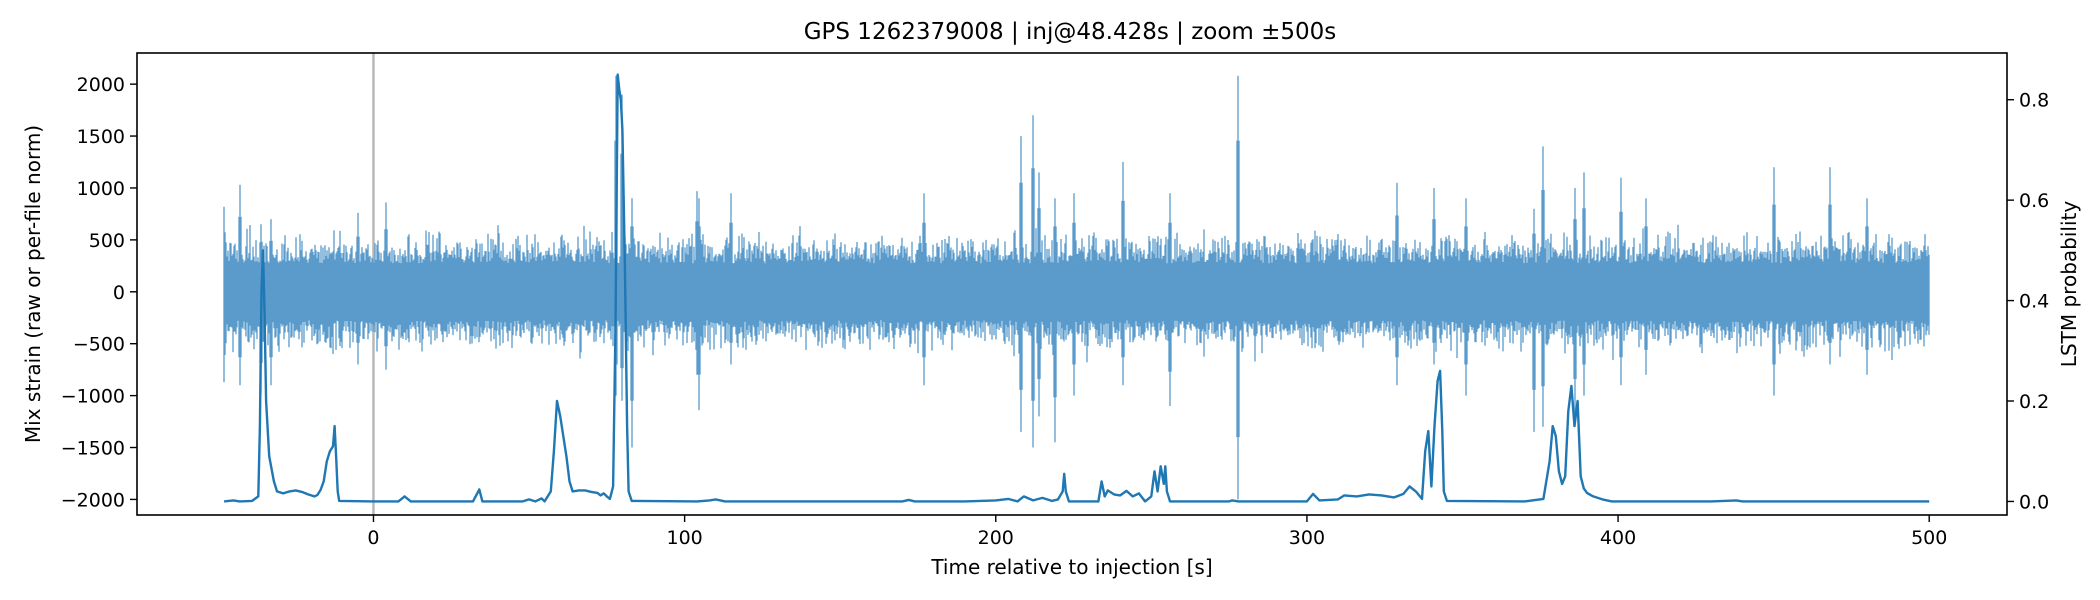 The height and width of the screenshot is (600, 2100). What do you see at coordinates (107, 241) in the screenshot?
I see `y-left-tick-label: 500` at bounding box center [107, 241].